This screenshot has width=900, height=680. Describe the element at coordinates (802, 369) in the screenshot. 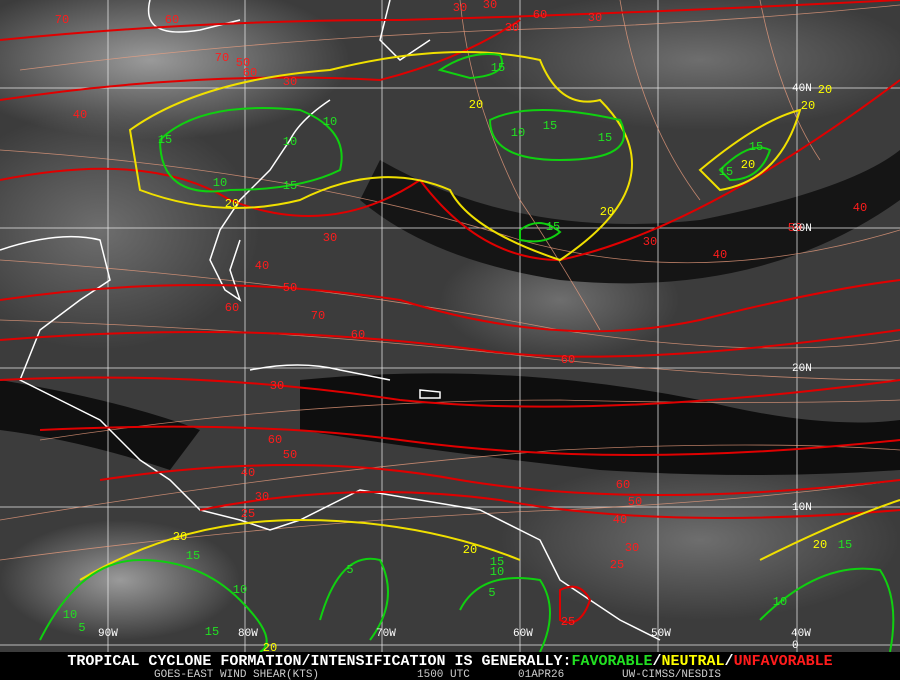

I see `latitude-label: 20N` at that location.